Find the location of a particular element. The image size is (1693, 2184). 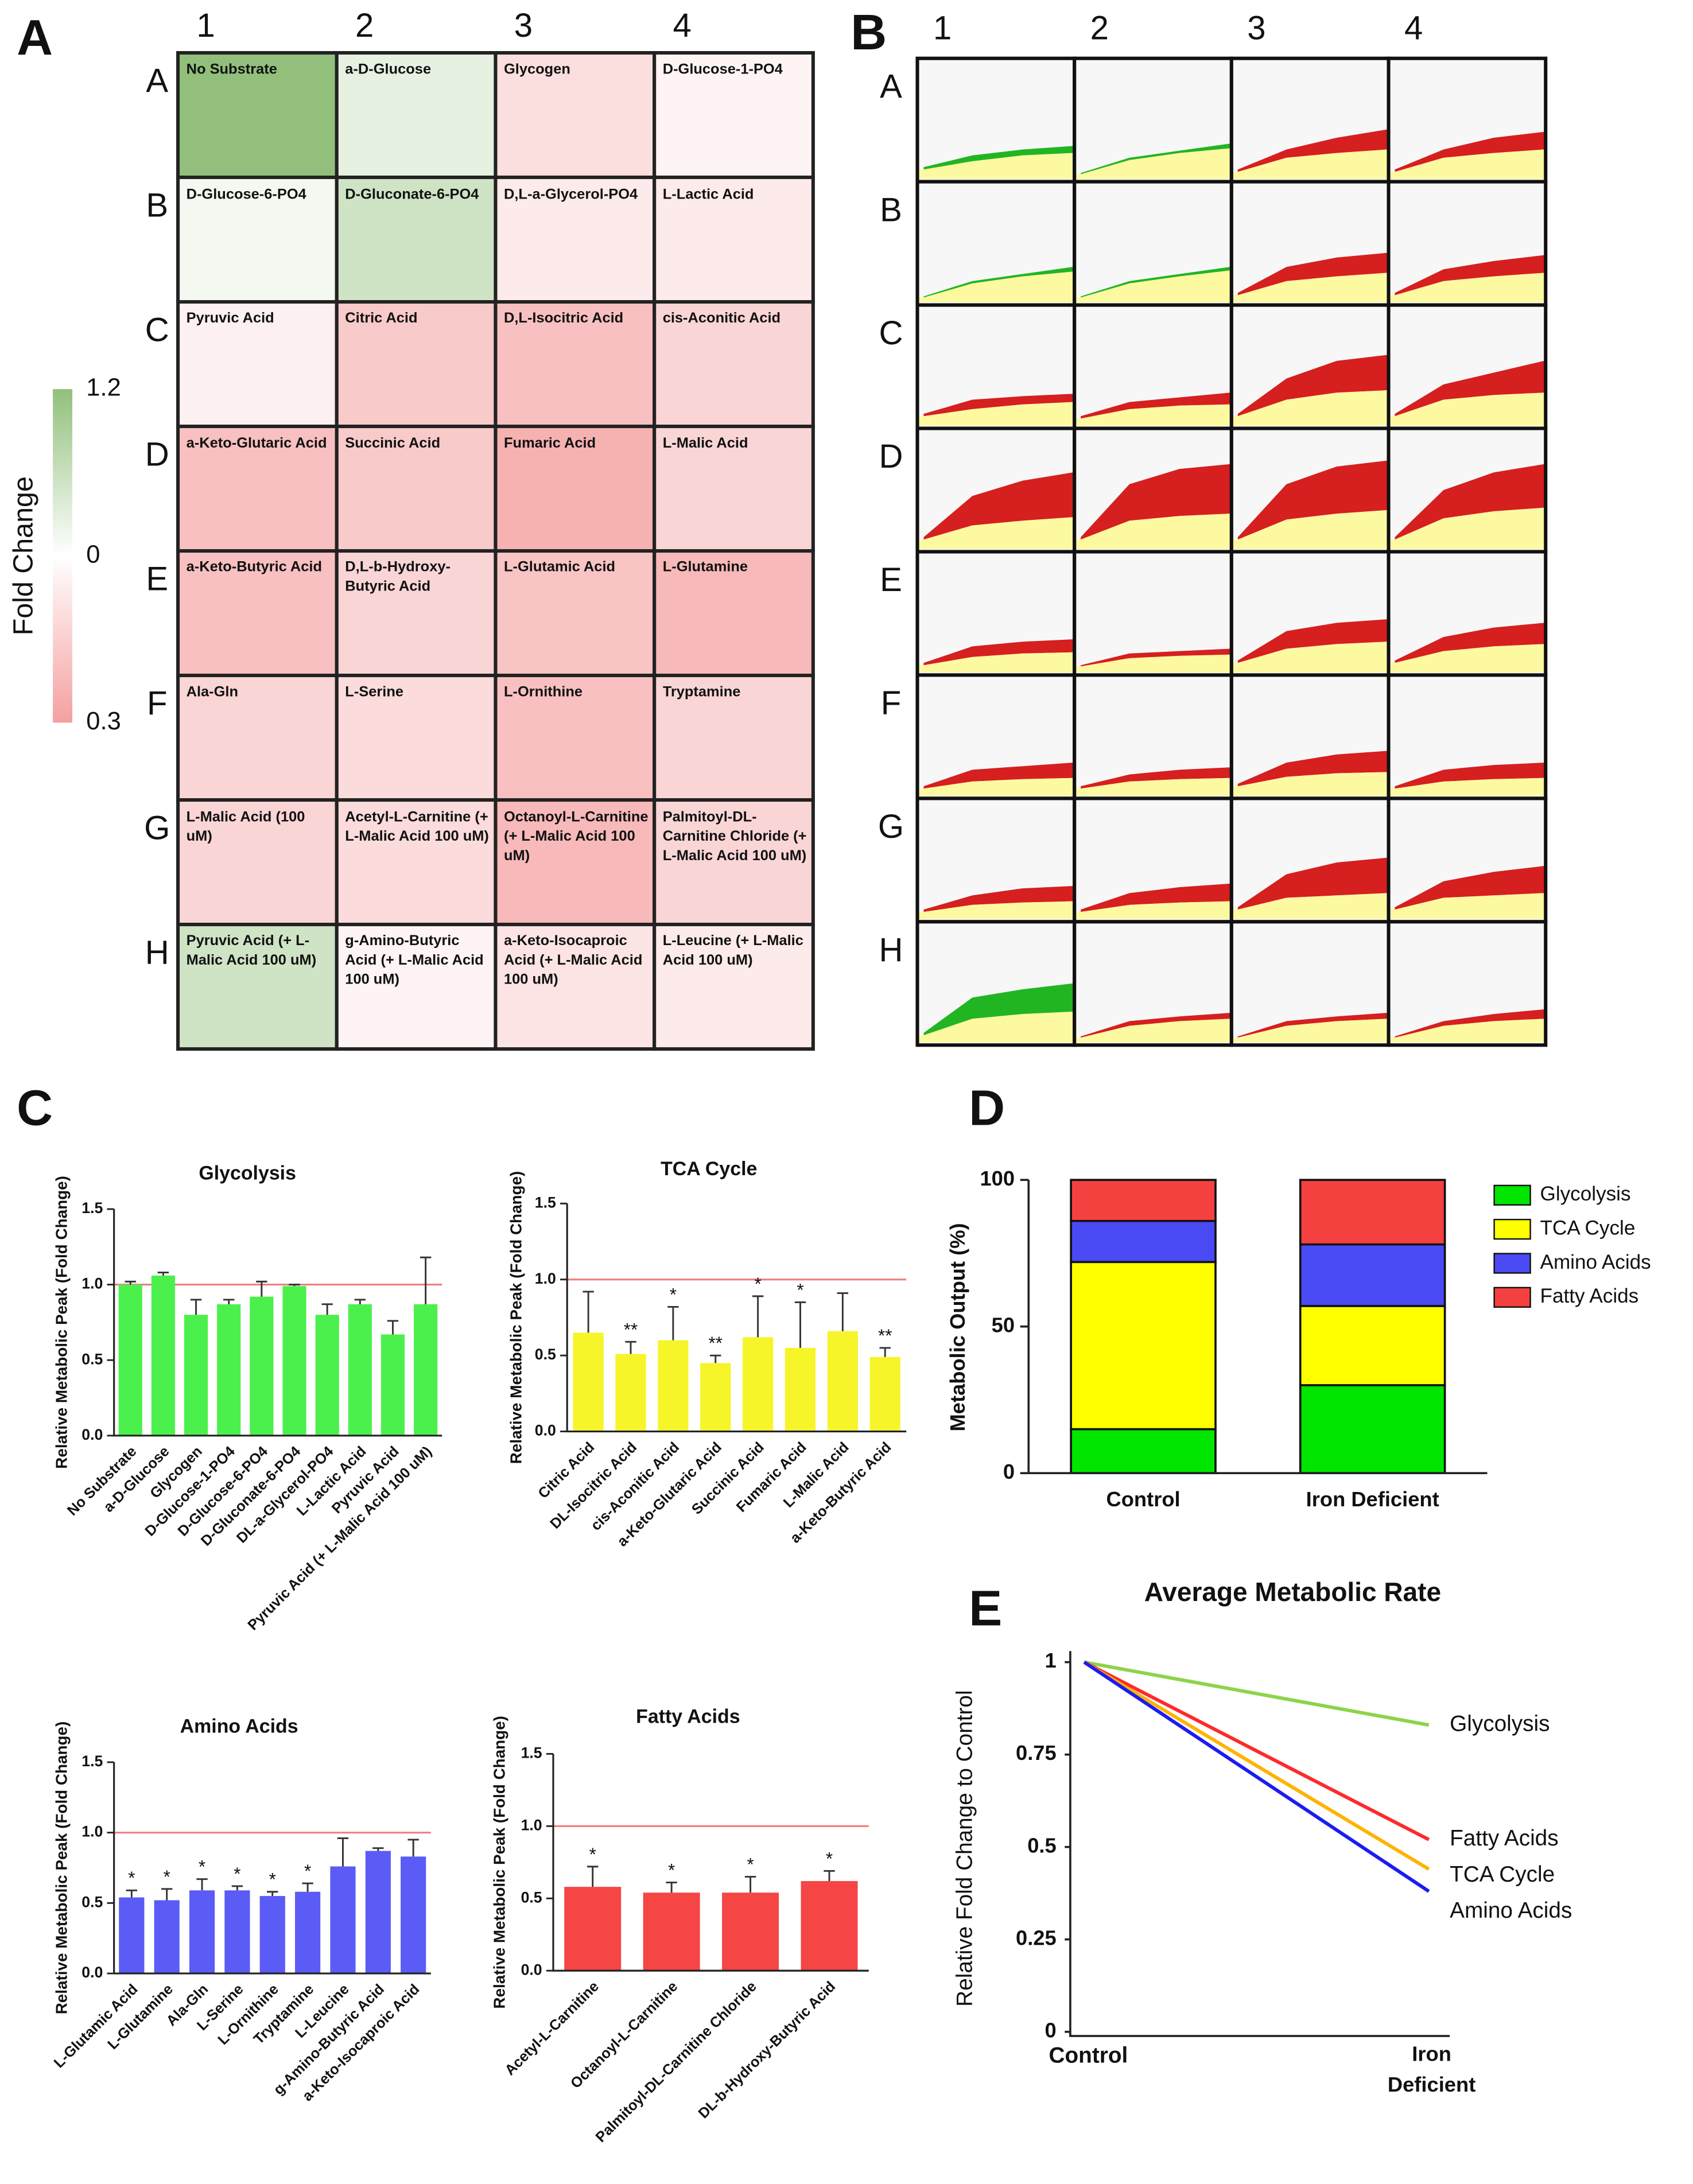

row-label: H is located at coordinates (157, 953).